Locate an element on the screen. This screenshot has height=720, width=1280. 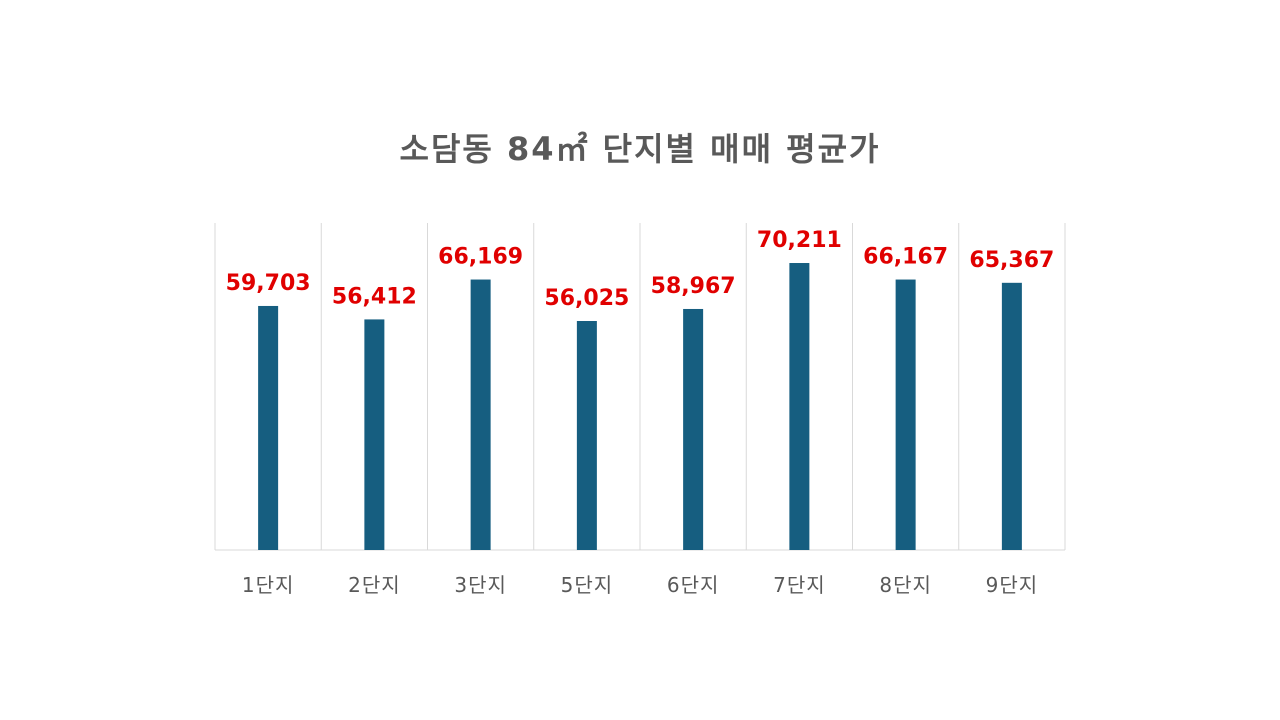
x-tick-label: 6단지 is located at coordinates (693, 585).